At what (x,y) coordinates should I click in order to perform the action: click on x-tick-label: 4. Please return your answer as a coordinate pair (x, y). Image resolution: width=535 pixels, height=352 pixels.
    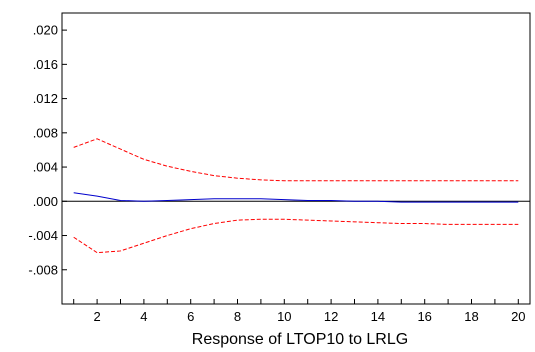
    Looking at the image, I should click on (143, 316).